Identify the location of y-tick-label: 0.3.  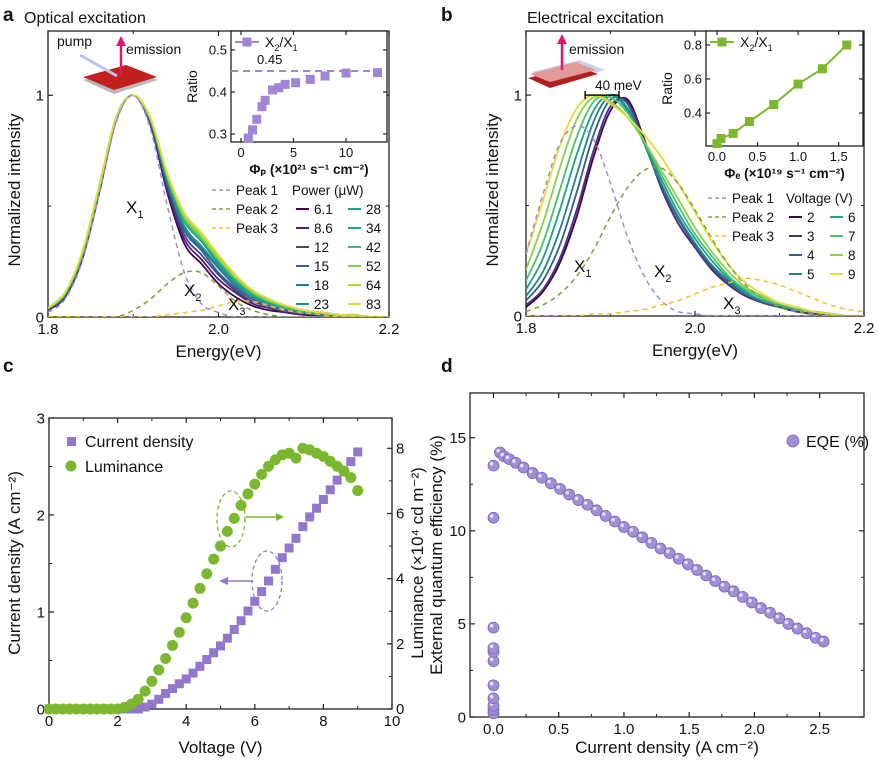
(218, 134).